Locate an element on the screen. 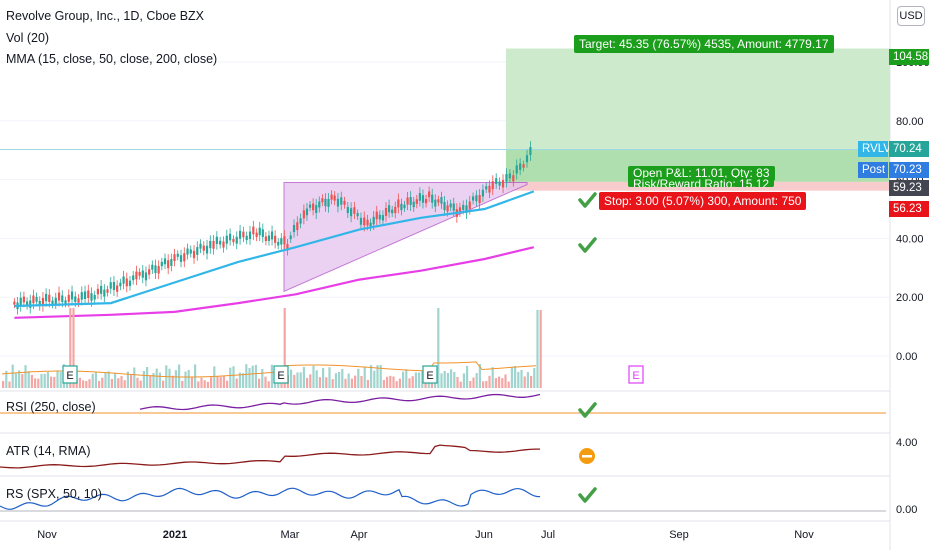 This screenshot has height=550, width=932. post-badge: Post is located at coordinates (873, 170).